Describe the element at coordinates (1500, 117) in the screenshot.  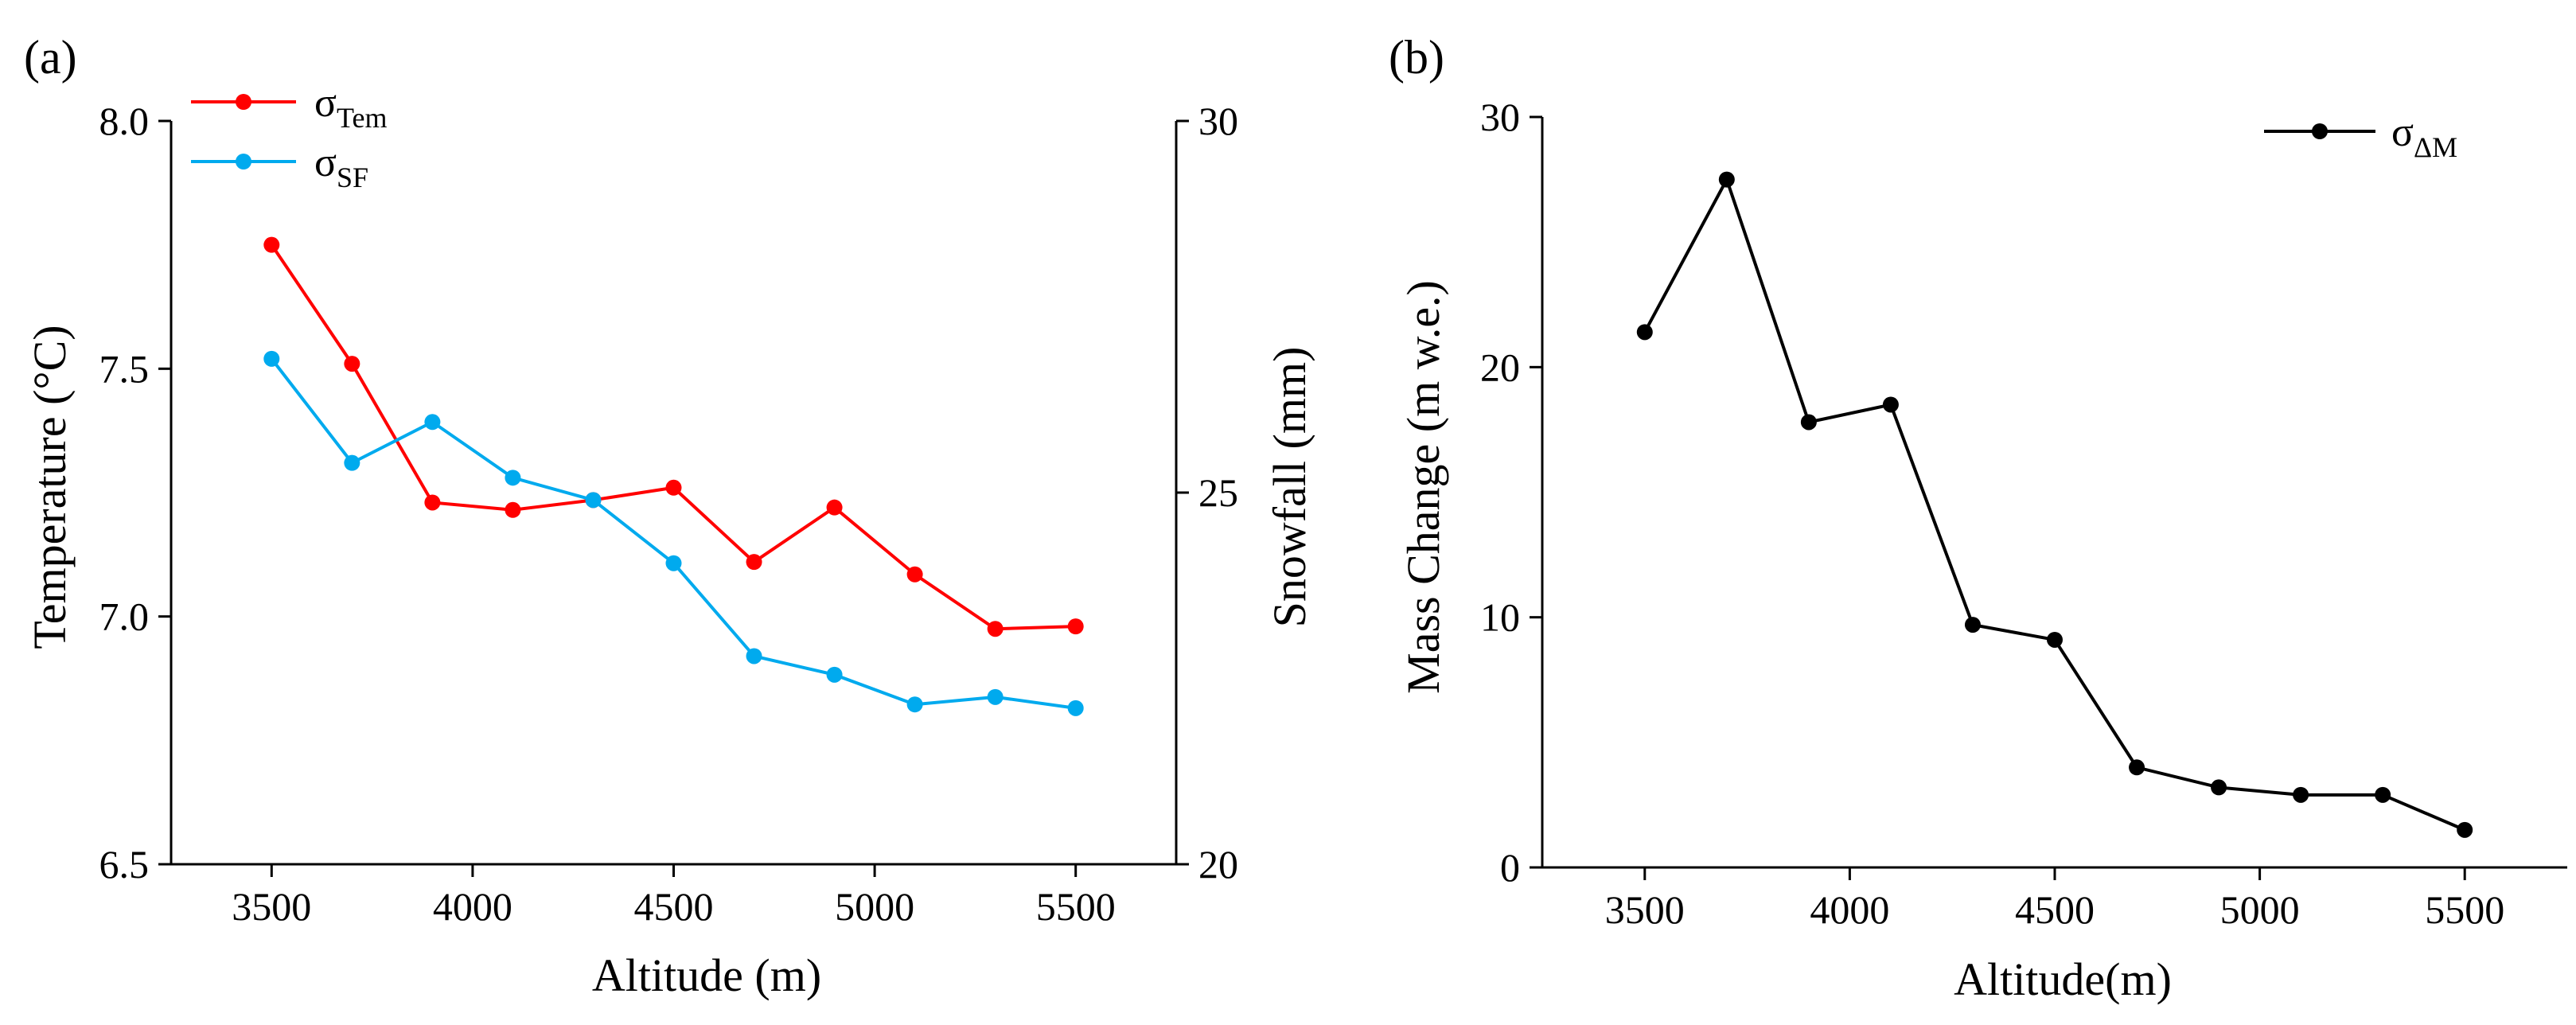
I see `b-y-tick-label: 30` at that location.